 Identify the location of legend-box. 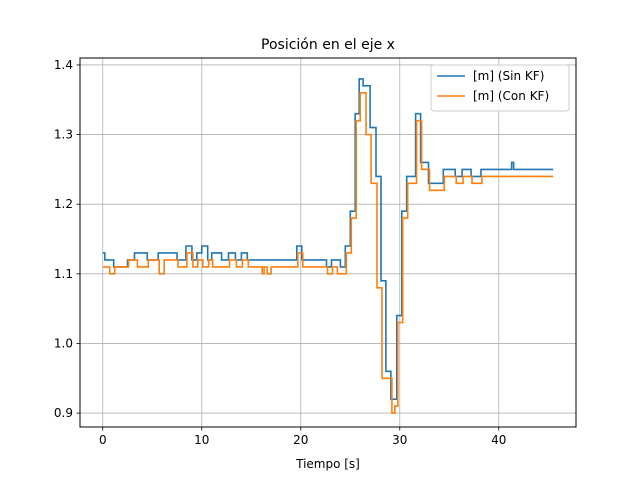
(500, 88).